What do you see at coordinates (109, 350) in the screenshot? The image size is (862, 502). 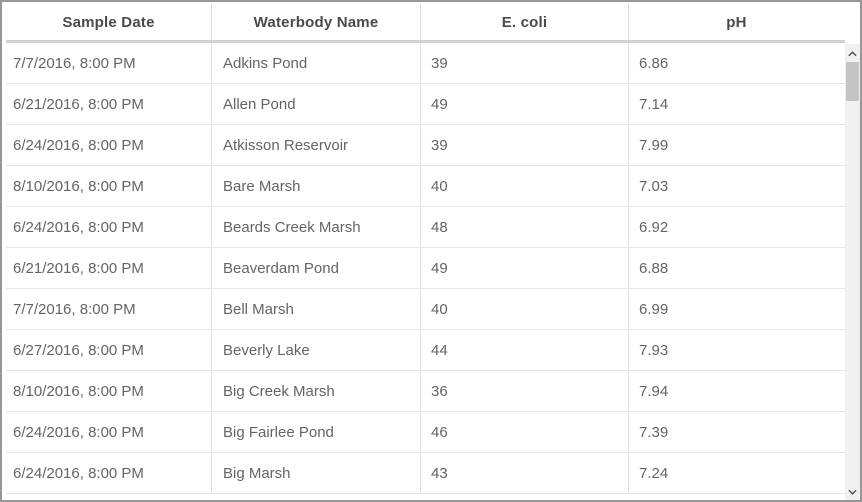 I see `cell-sample-date: 6/27/2016, 8:00 PM` at bounding box center [109, 350].